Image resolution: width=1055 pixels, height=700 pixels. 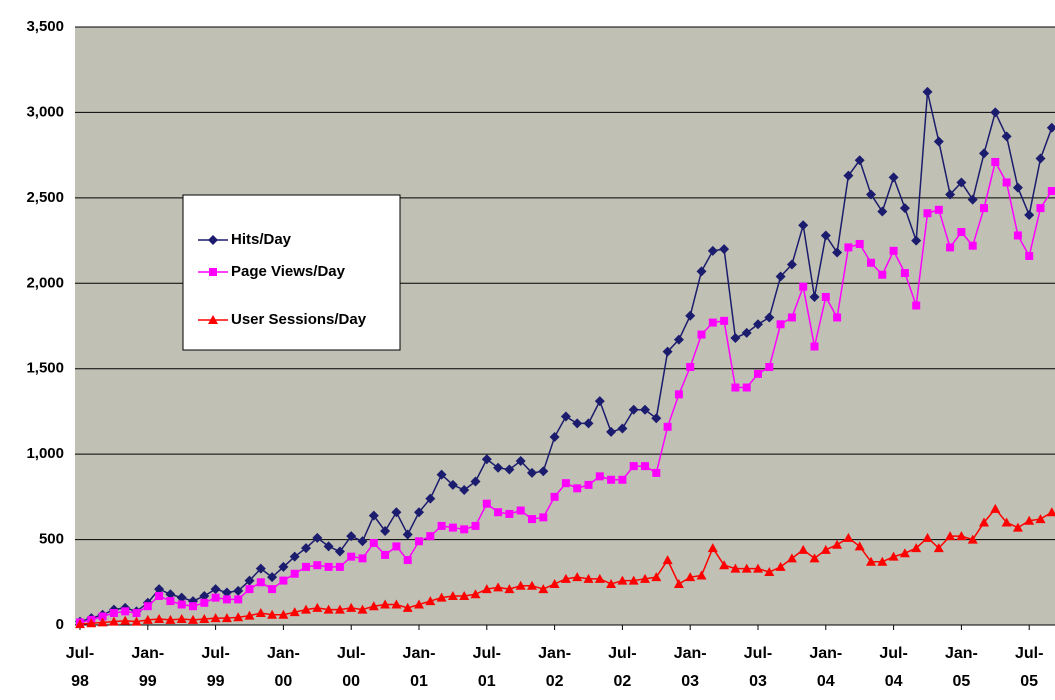 I want to click on y-tick-label: 3,000, so click(x=45, y=111).